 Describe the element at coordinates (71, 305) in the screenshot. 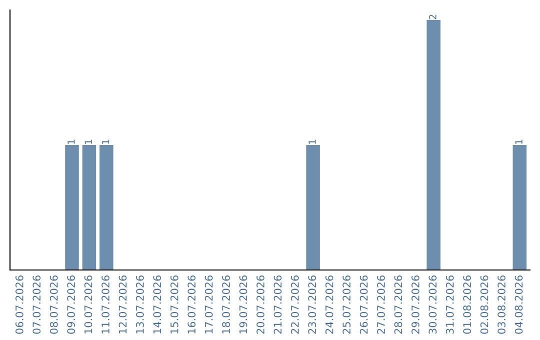

I see `x-tick-label: 09.07.2026` at that location.